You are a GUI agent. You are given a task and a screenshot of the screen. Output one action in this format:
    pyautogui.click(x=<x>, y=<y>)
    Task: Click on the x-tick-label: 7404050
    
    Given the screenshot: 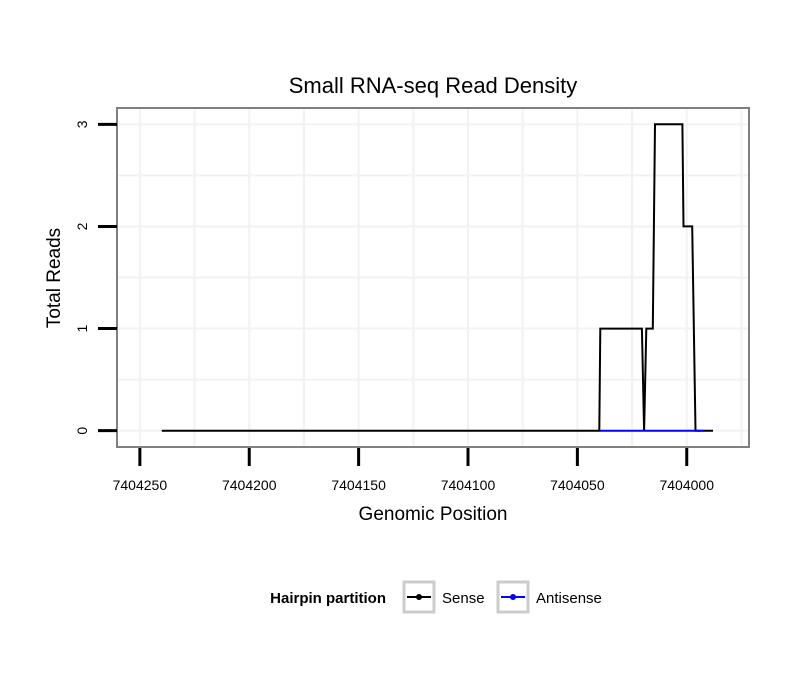 What is the action you would take?
    pyautogui.click(x=577, y=485)
    